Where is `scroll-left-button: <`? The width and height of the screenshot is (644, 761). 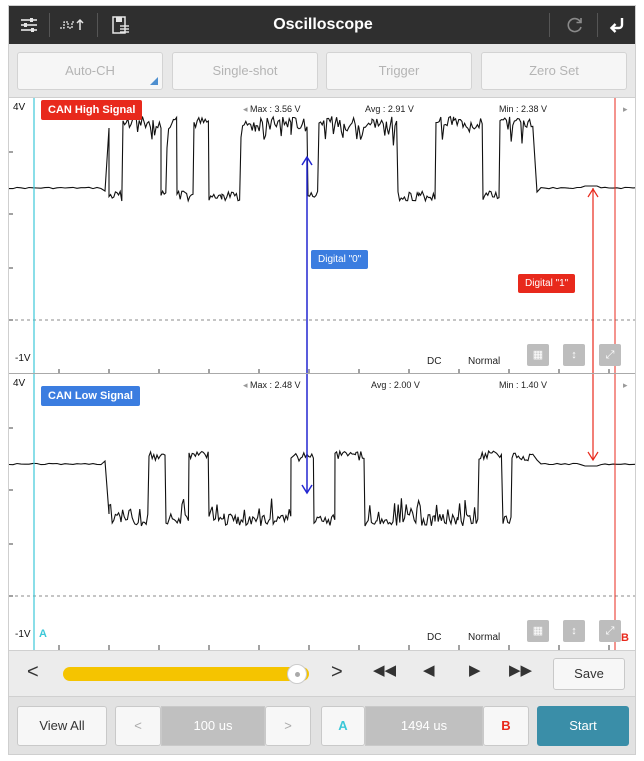
scroll-left-button: < is located at coordinates (33, 672).